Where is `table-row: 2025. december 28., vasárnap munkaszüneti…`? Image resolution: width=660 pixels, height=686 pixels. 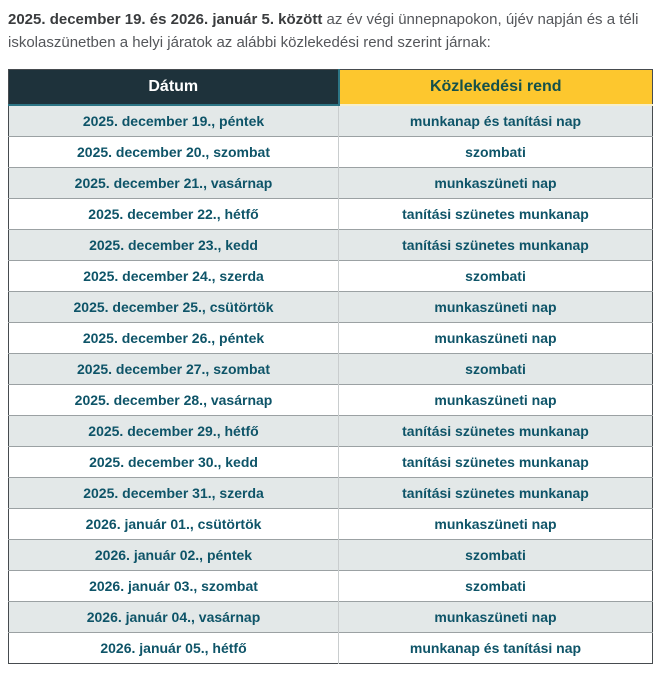 table-row: 2025. december 28., vasárnap munkaszüneti… is located at coordinates (330, 399).